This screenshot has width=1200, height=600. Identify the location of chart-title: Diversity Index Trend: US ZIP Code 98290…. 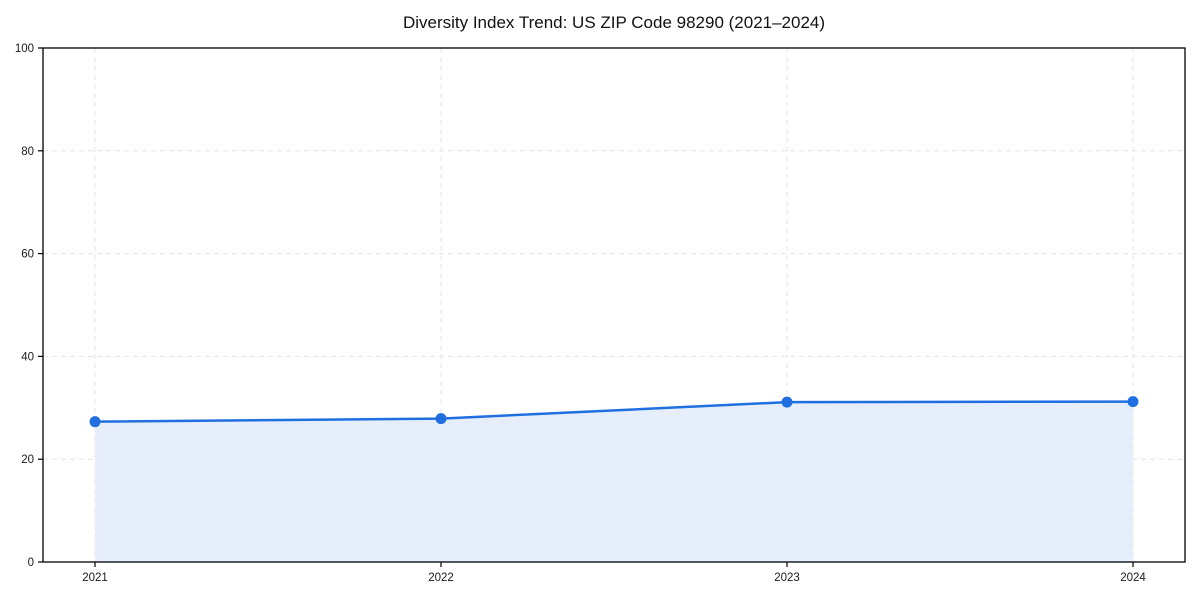
(614, 22).